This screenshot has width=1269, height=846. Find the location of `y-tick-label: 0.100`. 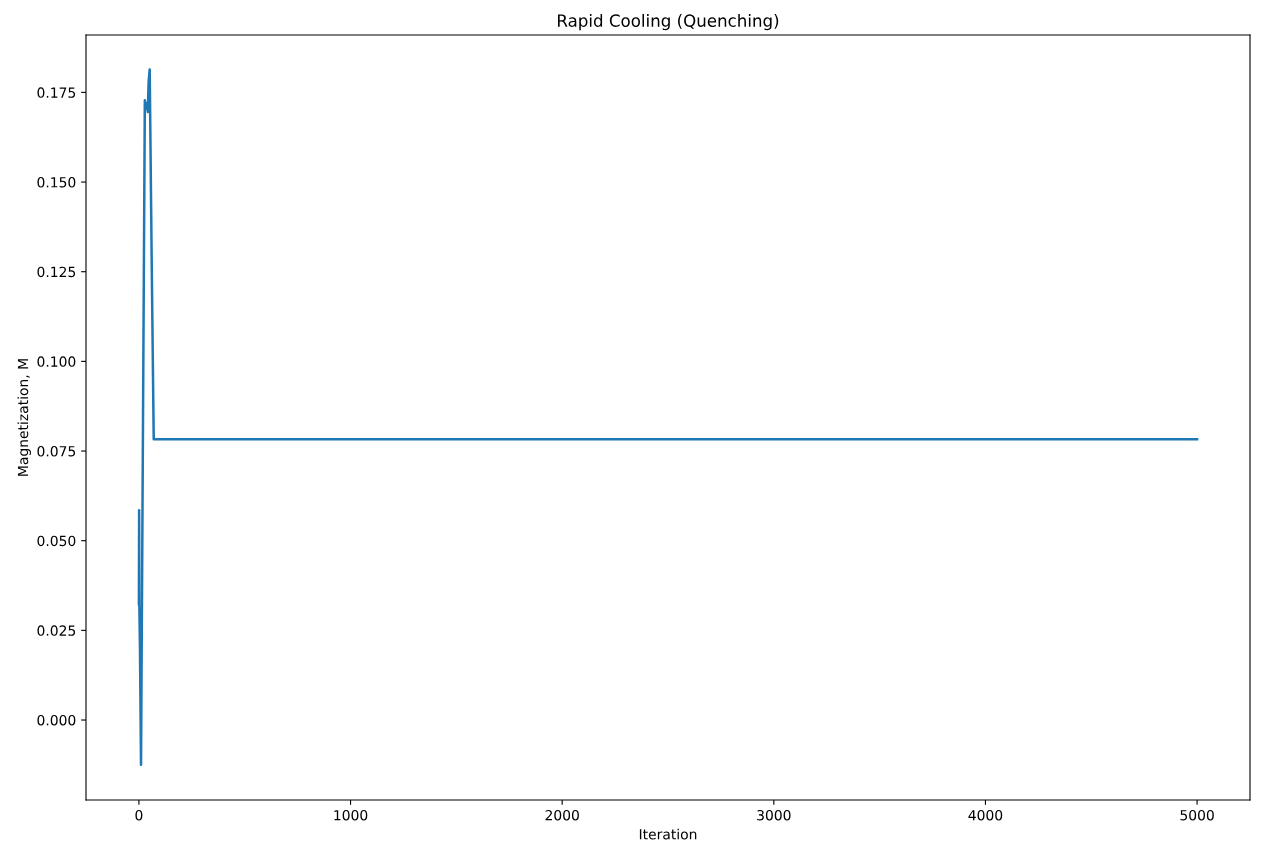

y-tick-label: 0.100 is located at coordinates (56, 361).